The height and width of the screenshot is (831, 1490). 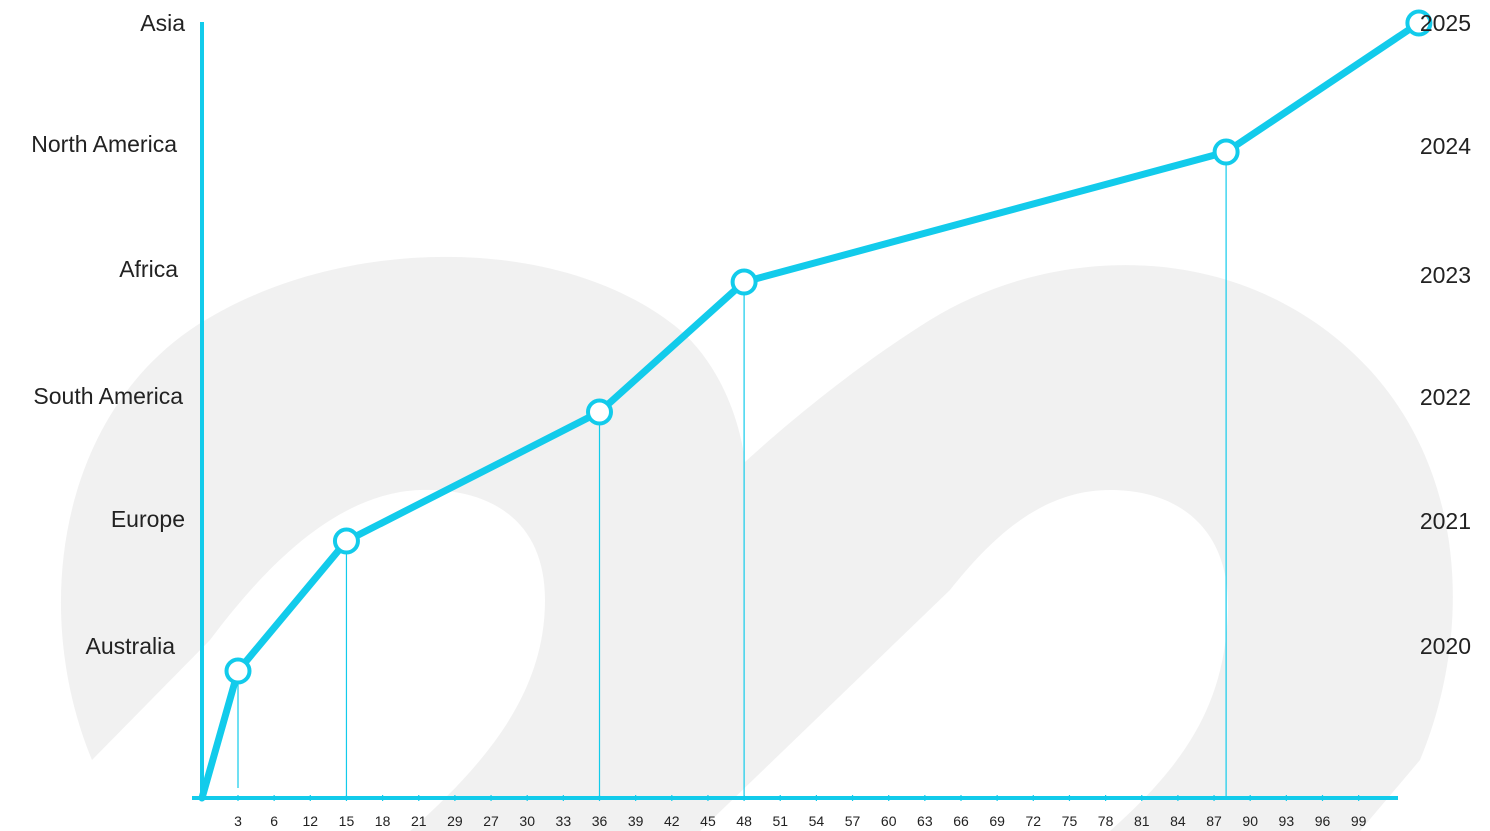 What do you see at coordinates (853, 821) in the screenshot?
I see `x-tick-label: 57` at bounding box center [853, 821].